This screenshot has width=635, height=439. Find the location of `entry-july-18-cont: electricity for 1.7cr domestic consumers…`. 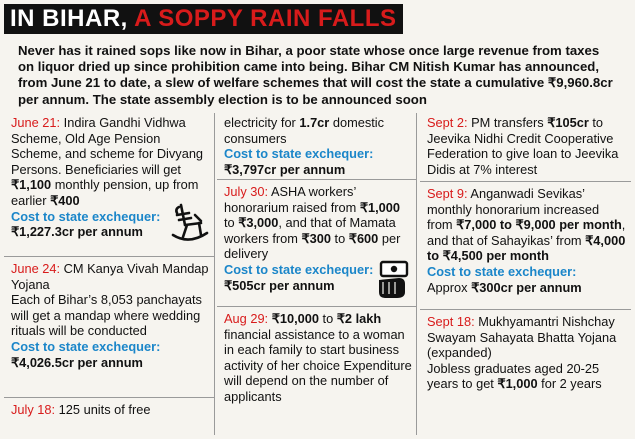

entry-july-18-cont: electricity for 1.7cr domestic consumers… is located at coordinates (319, 146).